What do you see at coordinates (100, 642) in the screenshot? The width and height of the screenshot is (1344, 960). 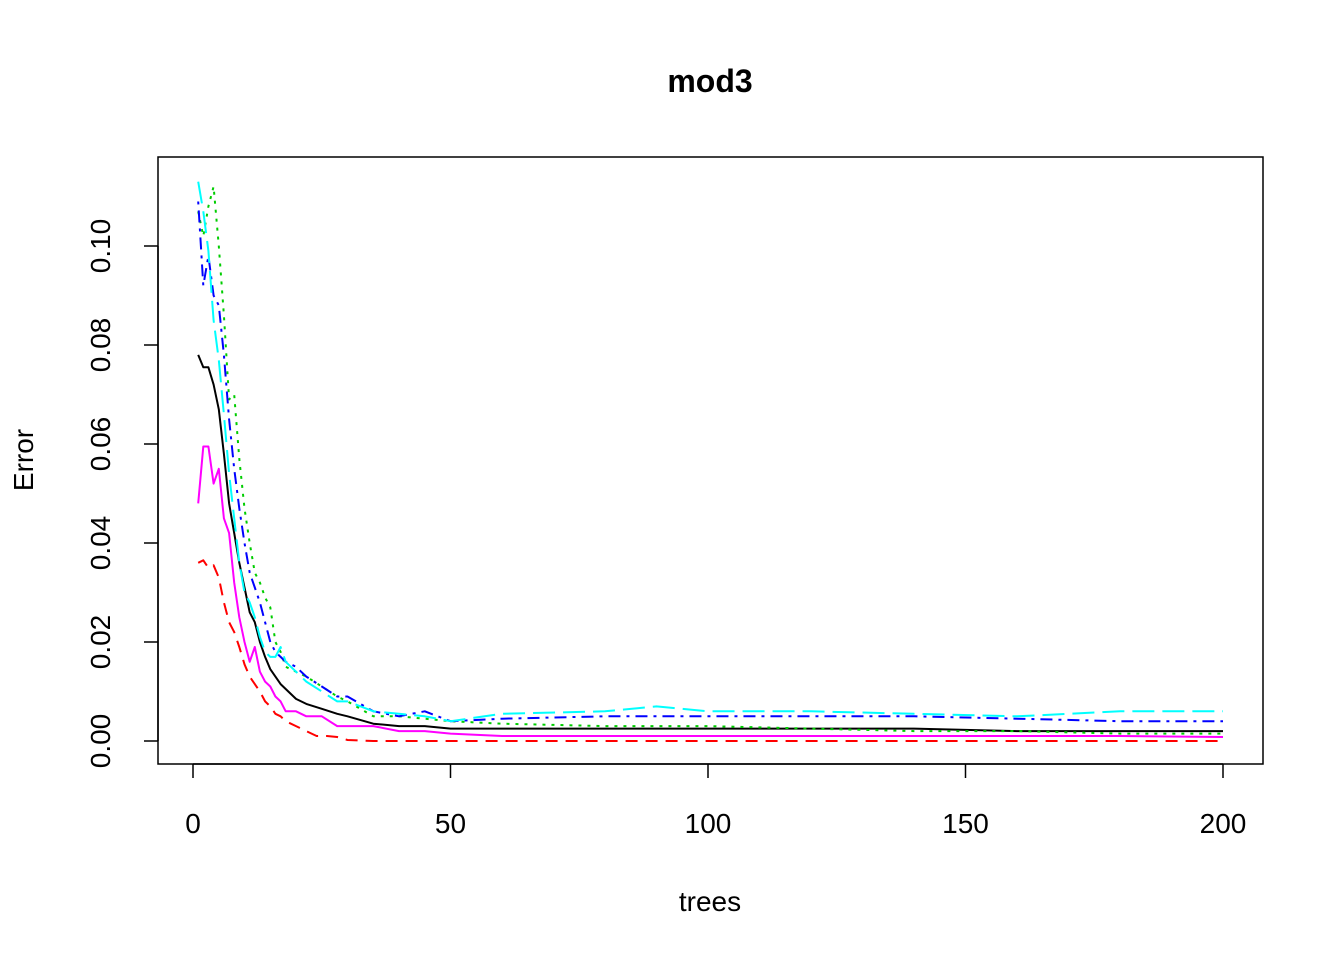 I see `y-tick-label: 0.02` at bounding box center [100, 642].